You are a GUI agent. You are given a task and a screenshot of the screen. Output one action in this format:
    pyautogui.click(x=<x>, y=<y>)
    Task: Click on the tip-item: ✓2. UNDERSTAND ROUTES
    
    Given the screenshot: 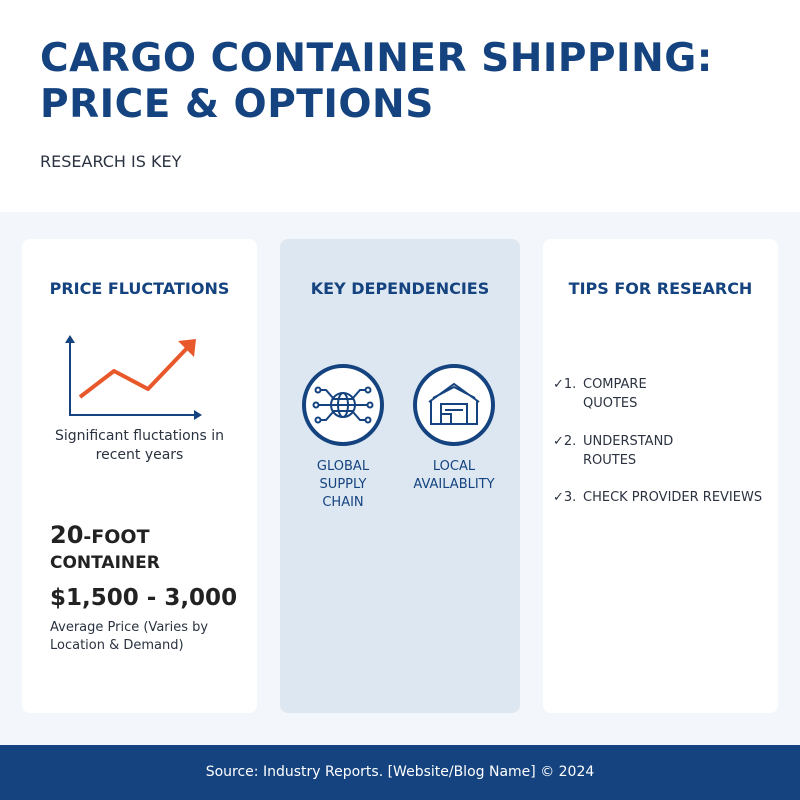 What is the action you would take?
    pyautogui.click(x=613, y=451)
    